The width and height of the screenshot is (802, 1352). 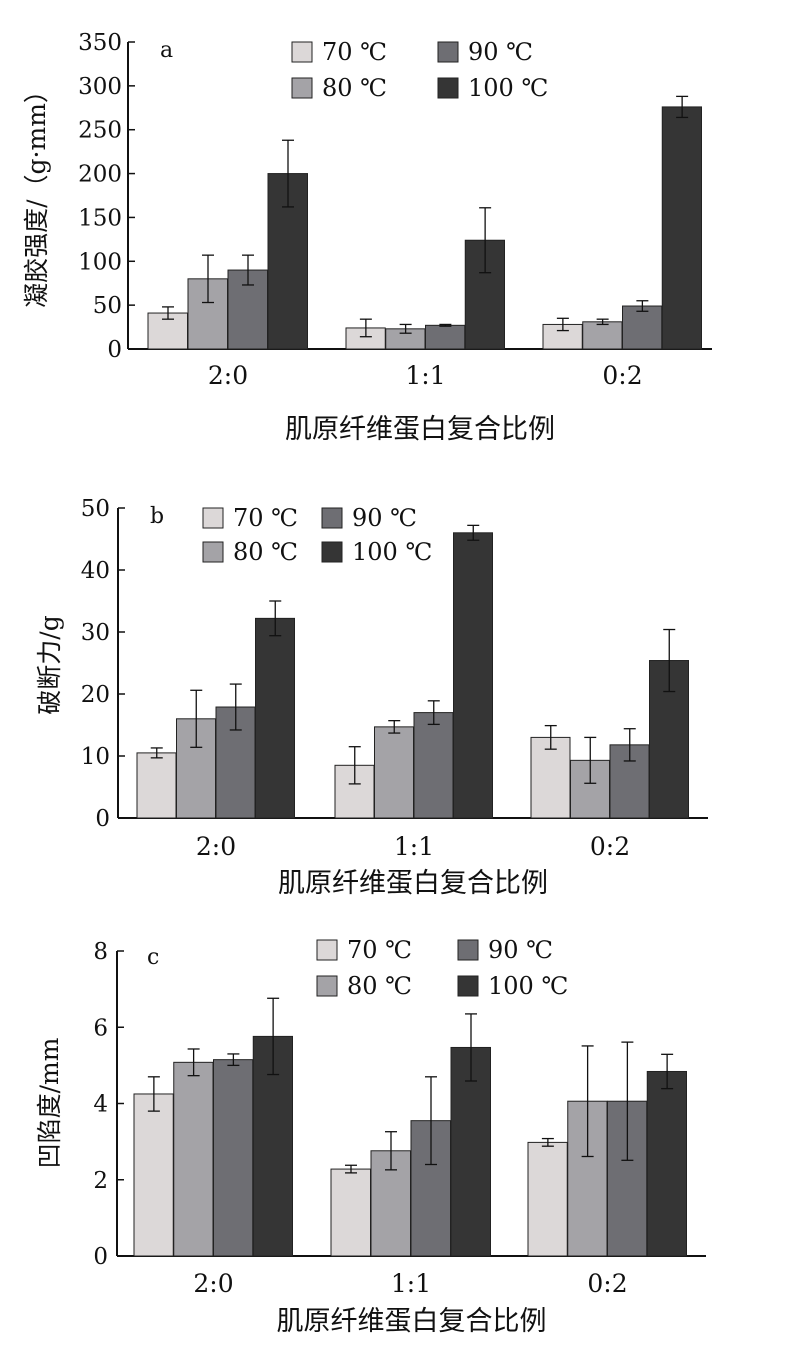 What do you see at coordinates (36, 193) in the screenshot?
I see `y-axis-title: 凝胶强度/（g·mm）` at bounding box center [36, 193].